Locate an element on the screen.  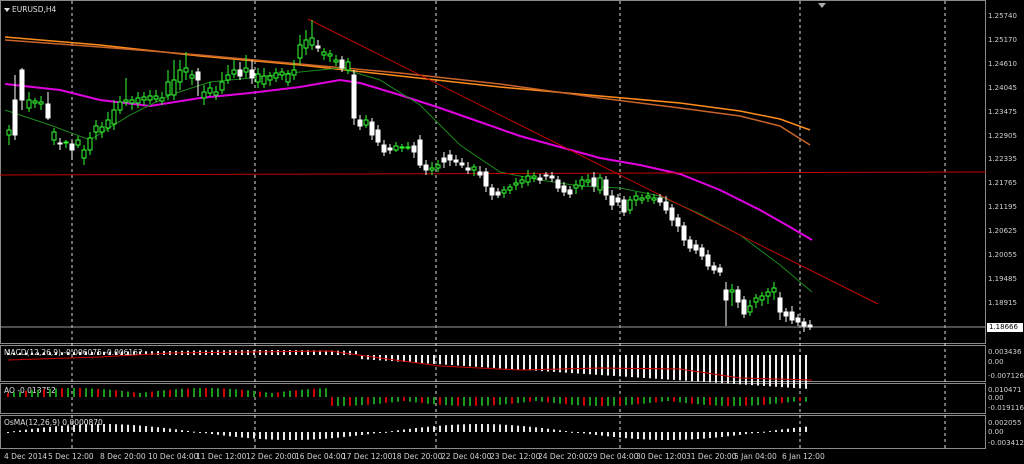
macd-scale-zero: 0.00 is located at coordinates (996, 362).